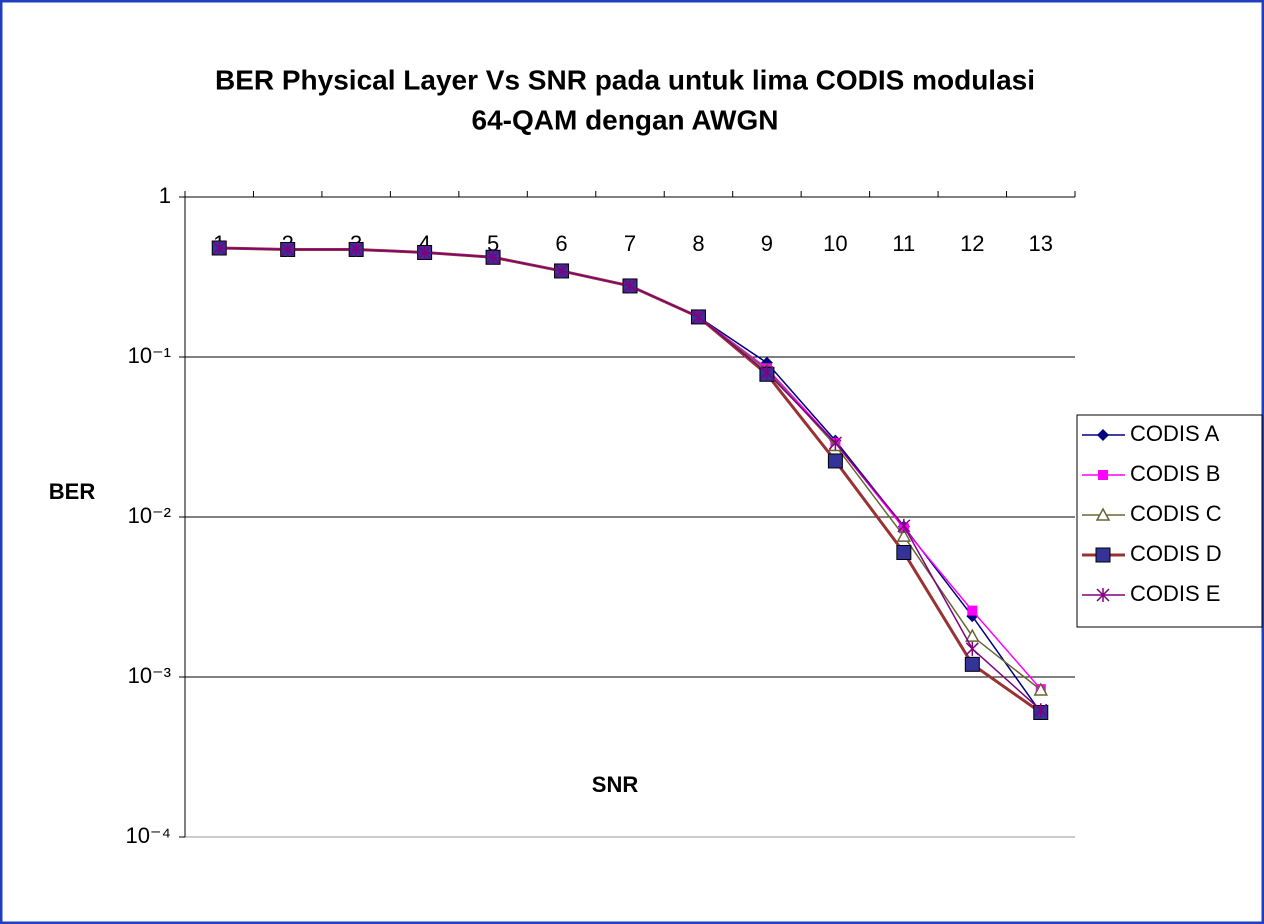  I want to click on x-tick-label: 7, so click(630, 243).